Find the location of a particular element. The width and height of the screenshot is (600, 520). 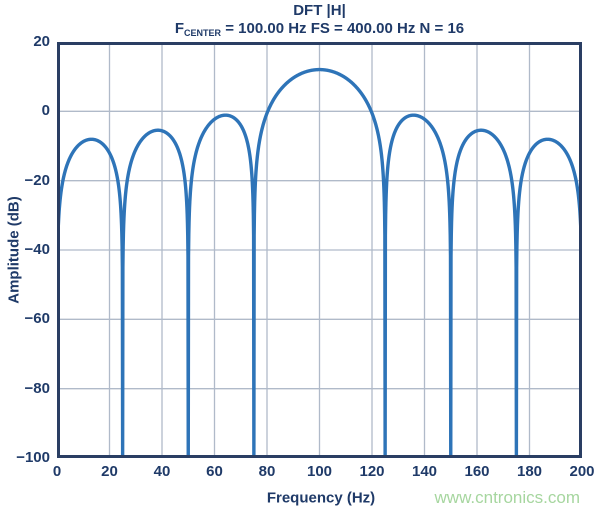

x-tick-label: 140 is located at coordinates (424, 471).